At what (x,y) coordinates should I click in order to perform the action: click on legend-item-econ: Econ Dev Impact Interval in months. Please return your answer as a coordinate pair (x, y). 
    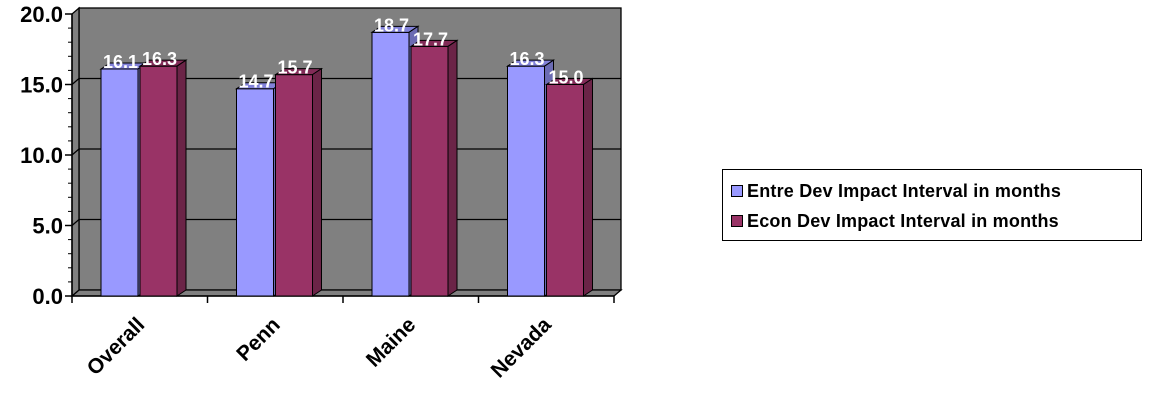
    Looking at the image, I should click on (936, 221).